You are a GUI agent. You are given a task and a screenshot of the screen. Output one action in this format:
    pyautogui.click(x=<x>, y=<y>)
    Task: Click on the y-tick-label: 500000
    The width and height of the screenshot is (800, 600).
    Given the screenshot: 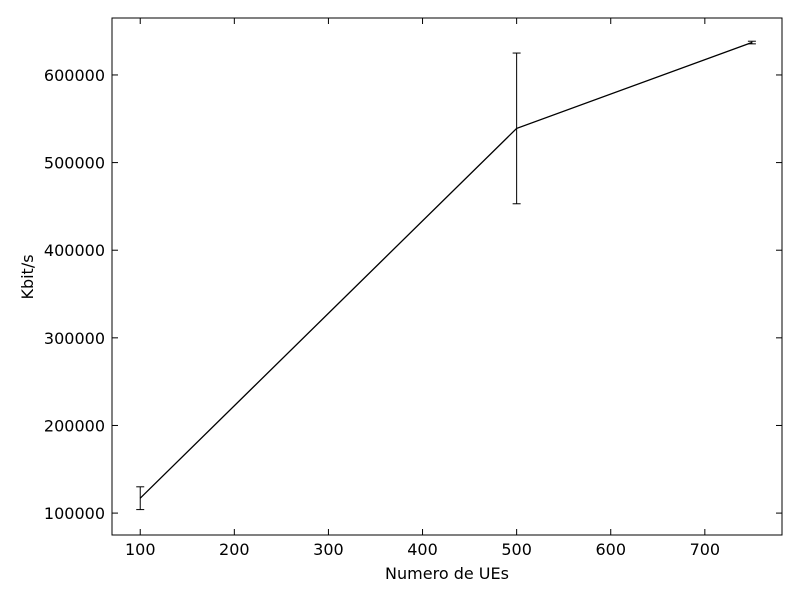 What is the action you would take?
    pyautogui.click(x=74, y=163)
    